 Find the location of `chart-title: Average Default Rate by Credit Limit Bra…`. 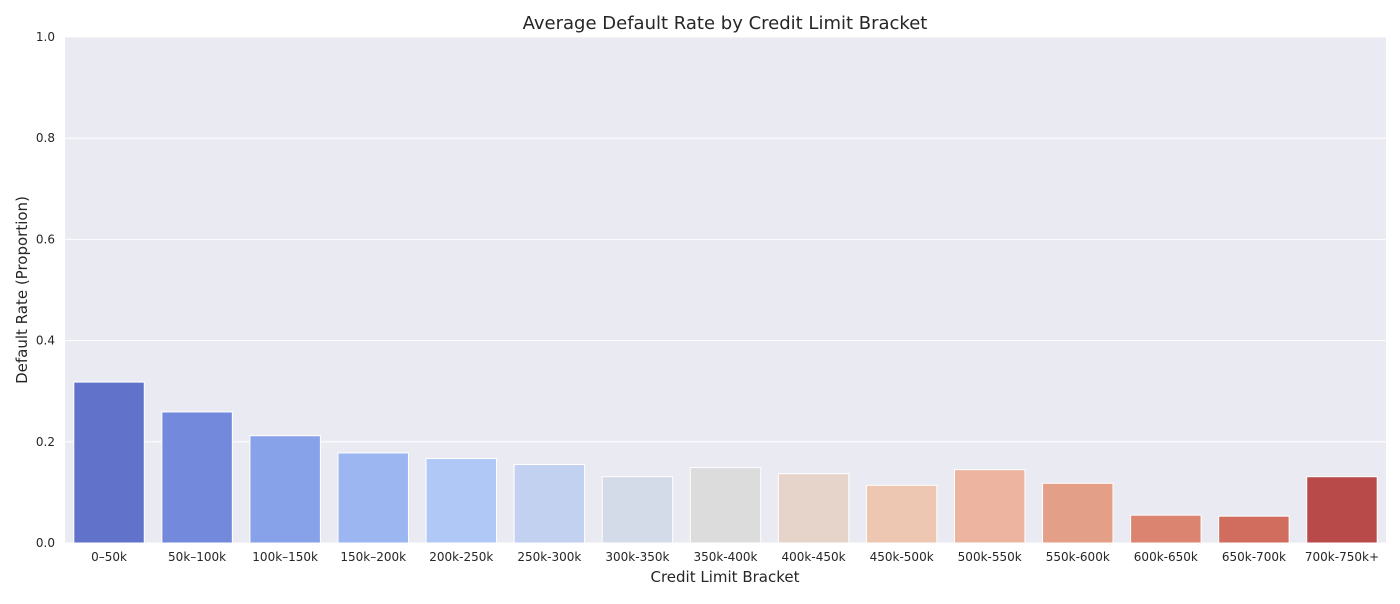

chart-title: Average Default Rate by Credit Limit Bra… is located at coordinates (725, 23).